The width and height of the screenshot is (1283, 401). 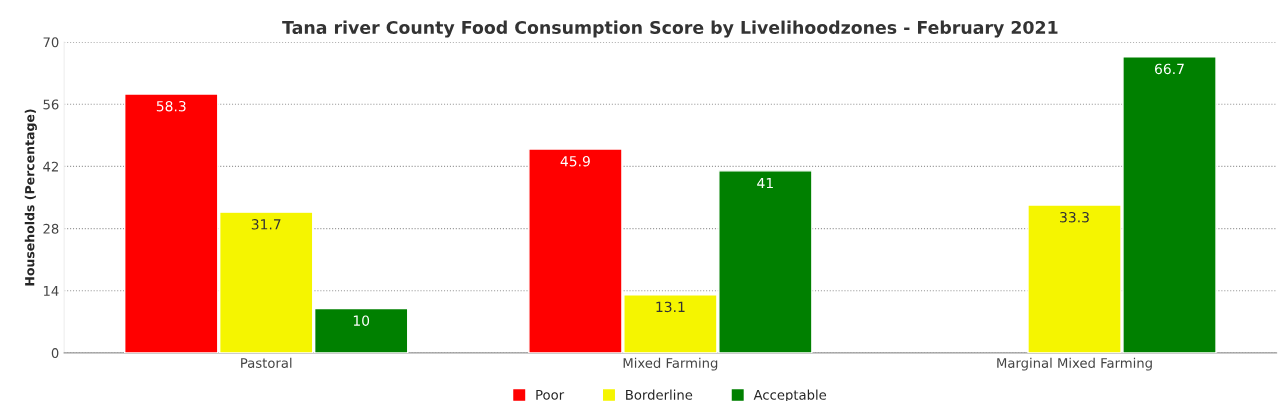 What do you see at coordinates (670, 364) in the screenshot?
I see `x-tick-label: Mixed Farming` at bounding box center [670, 364].